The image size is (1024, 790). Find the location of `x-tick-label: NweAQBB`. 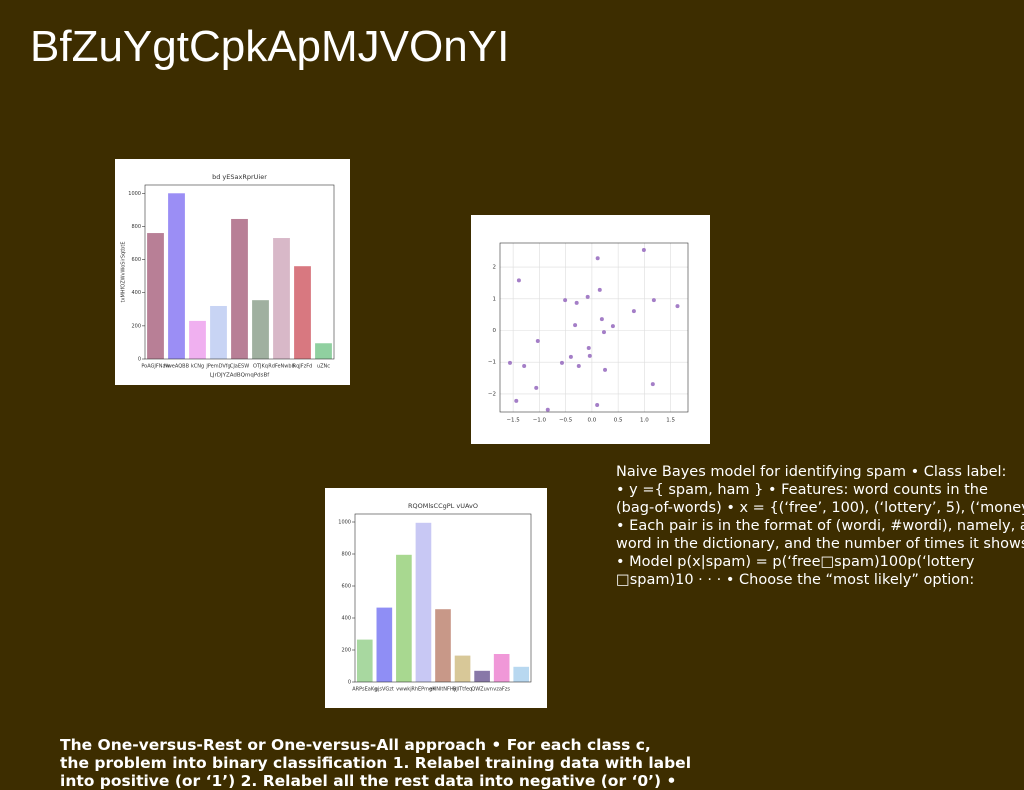

x-tick-label: NweAQBB is located at coordinates (177, 367).